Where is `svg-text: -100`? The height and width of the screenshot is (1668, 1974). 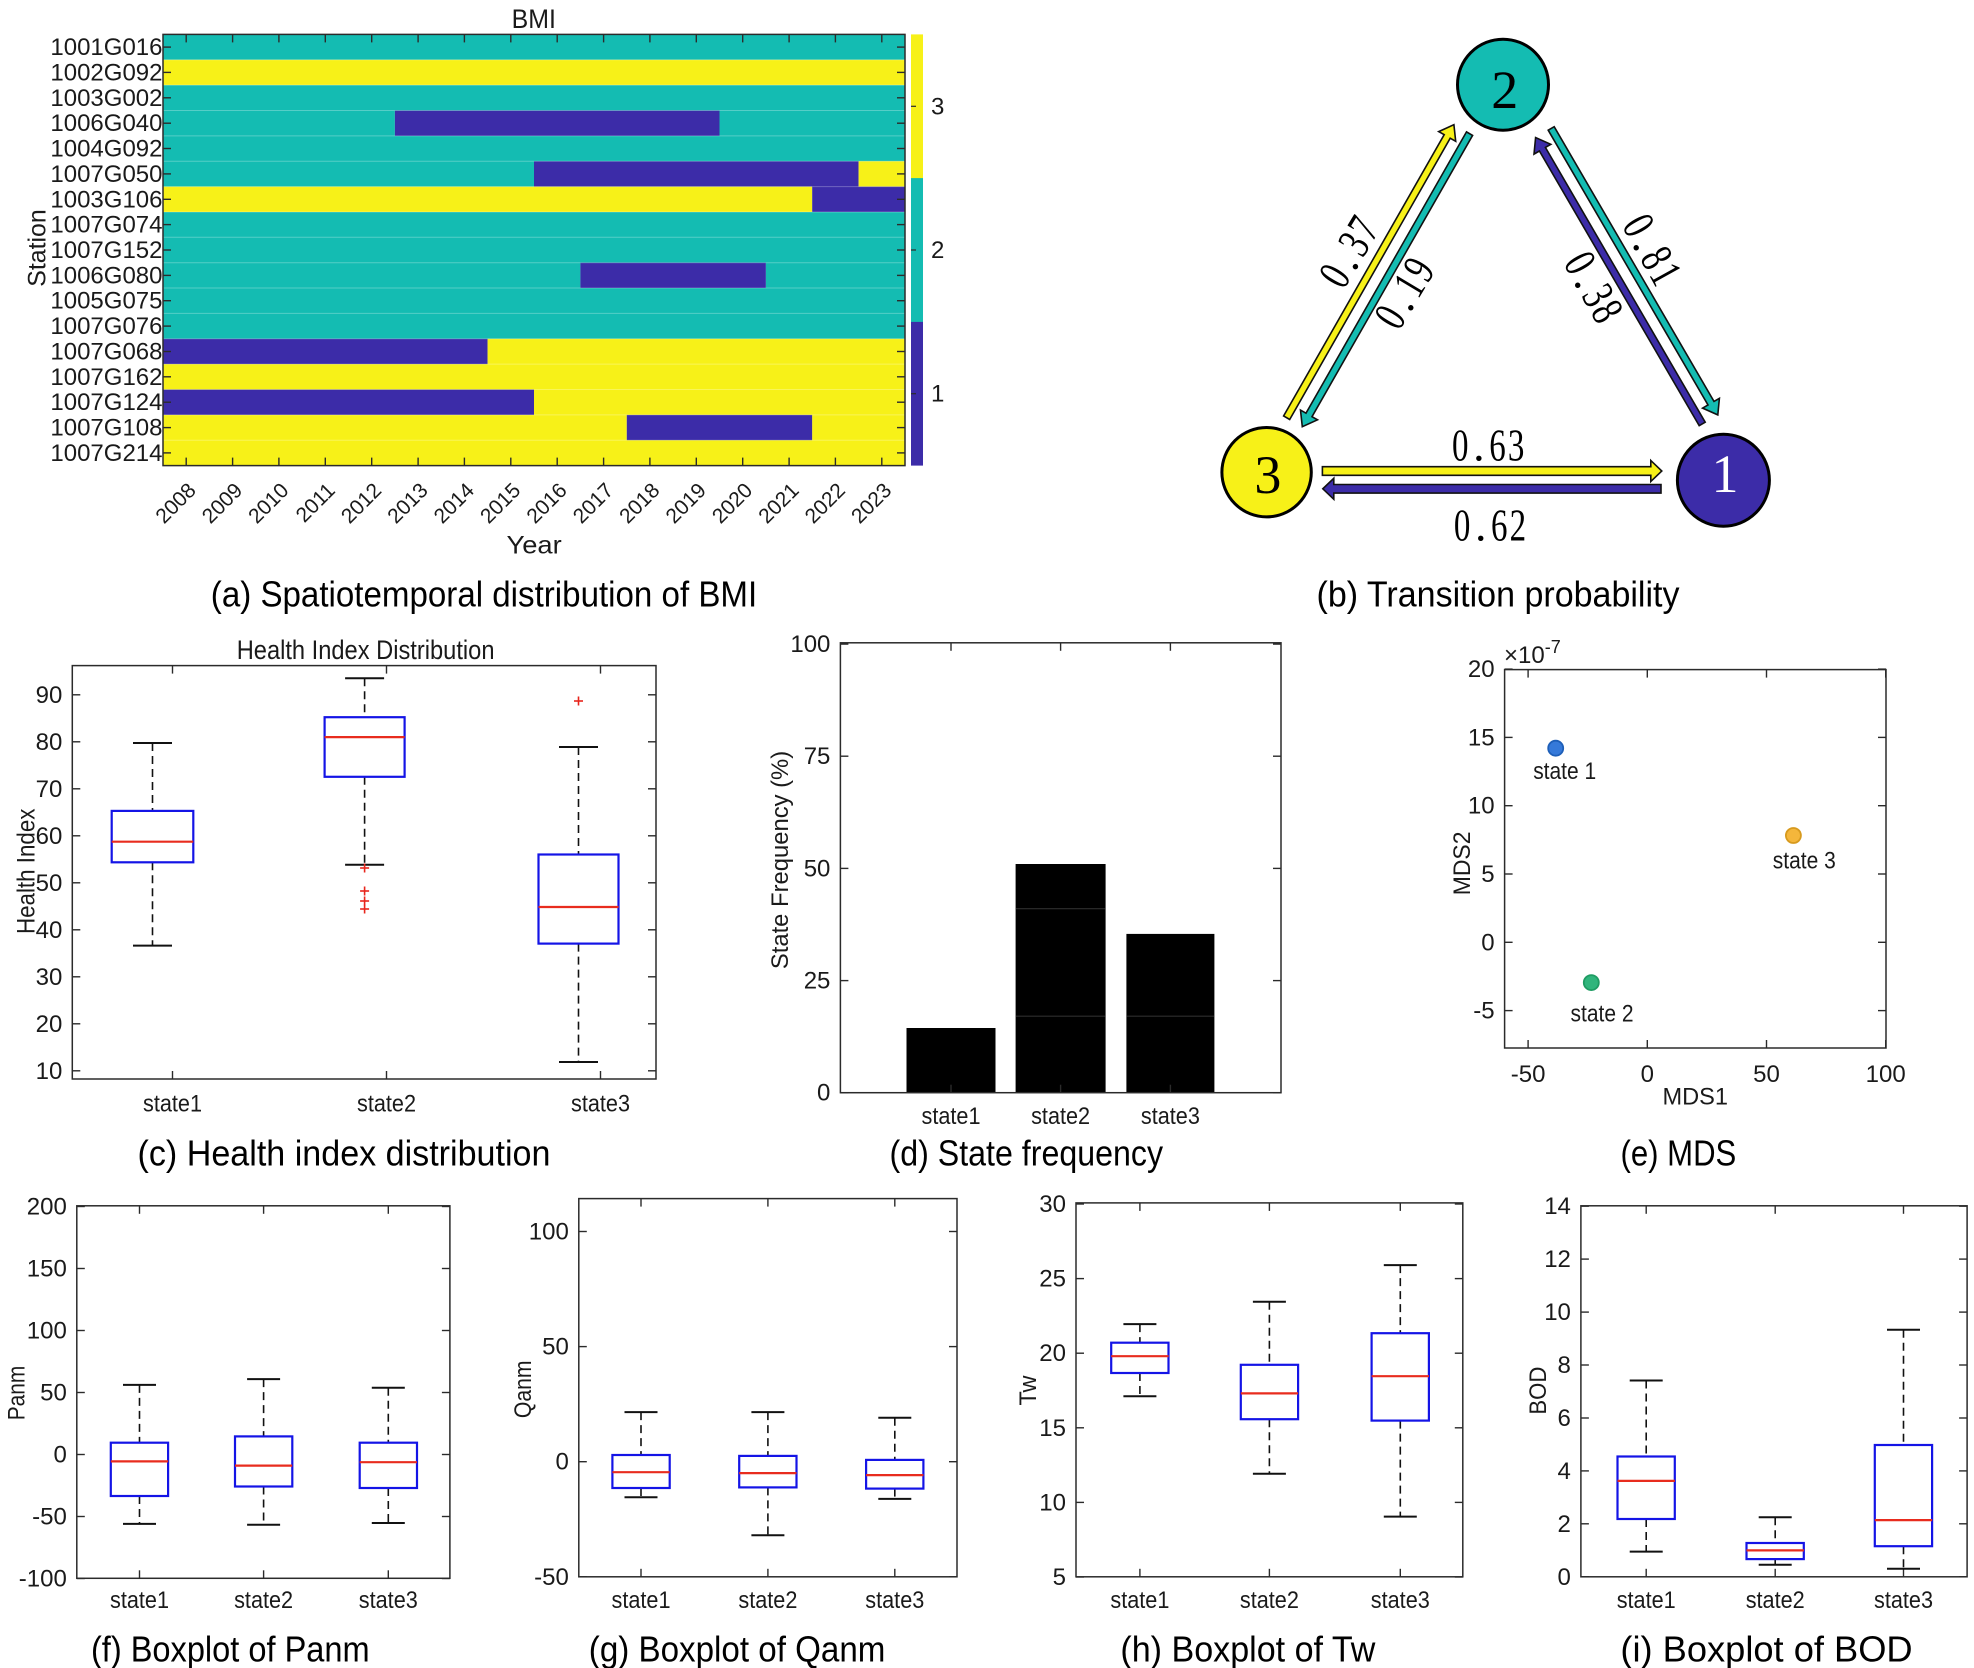
svg-text: -100 is located at coordinates (43, 1579).